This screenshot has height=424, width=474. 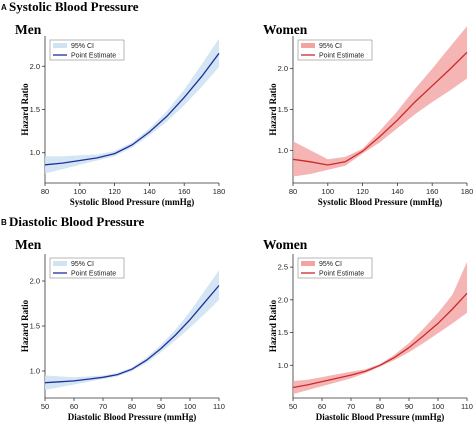 I want to click on section-a-header: A Systolic Blood Pressure, so click(x=70, y=7).